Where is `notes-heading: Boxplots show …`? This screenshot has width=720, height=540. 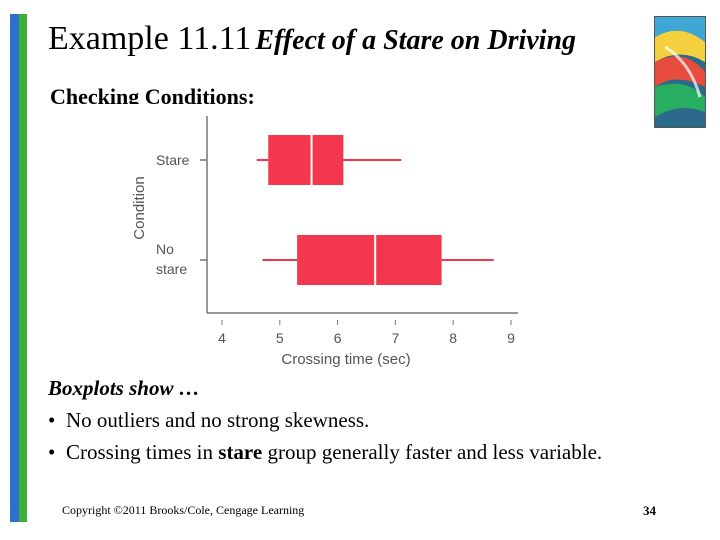 notes-heading: Boxplots show … is located at coordinates (124, 388).